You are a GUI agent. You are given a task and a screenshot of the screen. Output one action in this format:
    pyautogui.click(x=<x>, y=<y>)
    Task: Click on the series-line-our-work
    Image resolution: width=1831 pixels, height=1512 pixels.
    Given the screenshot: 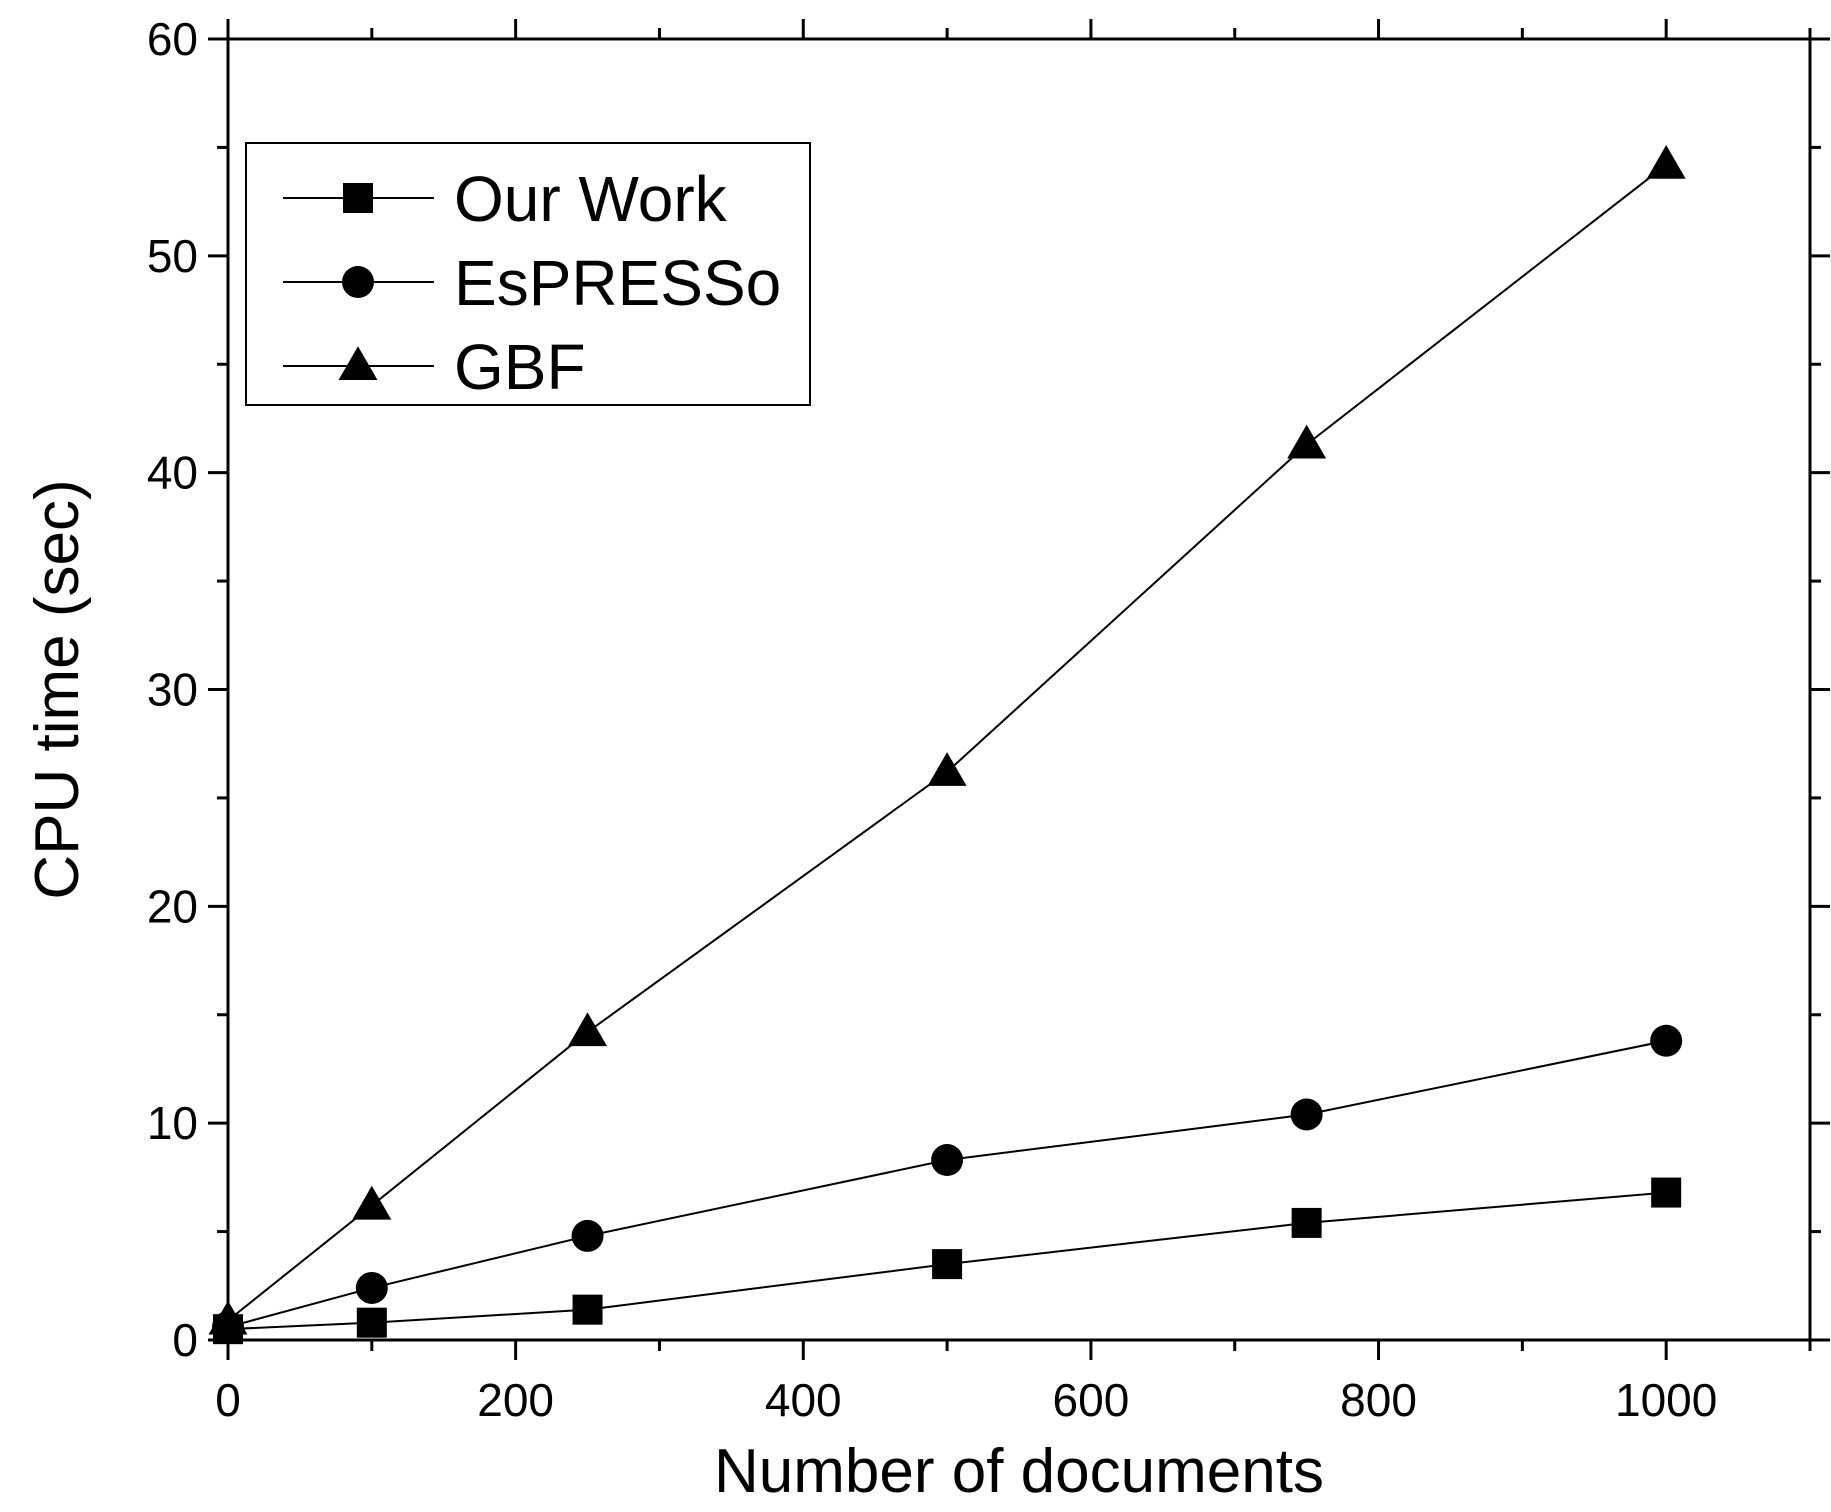 What is the action you would take?
    pyautogui.click(x=947, y=1261)
    